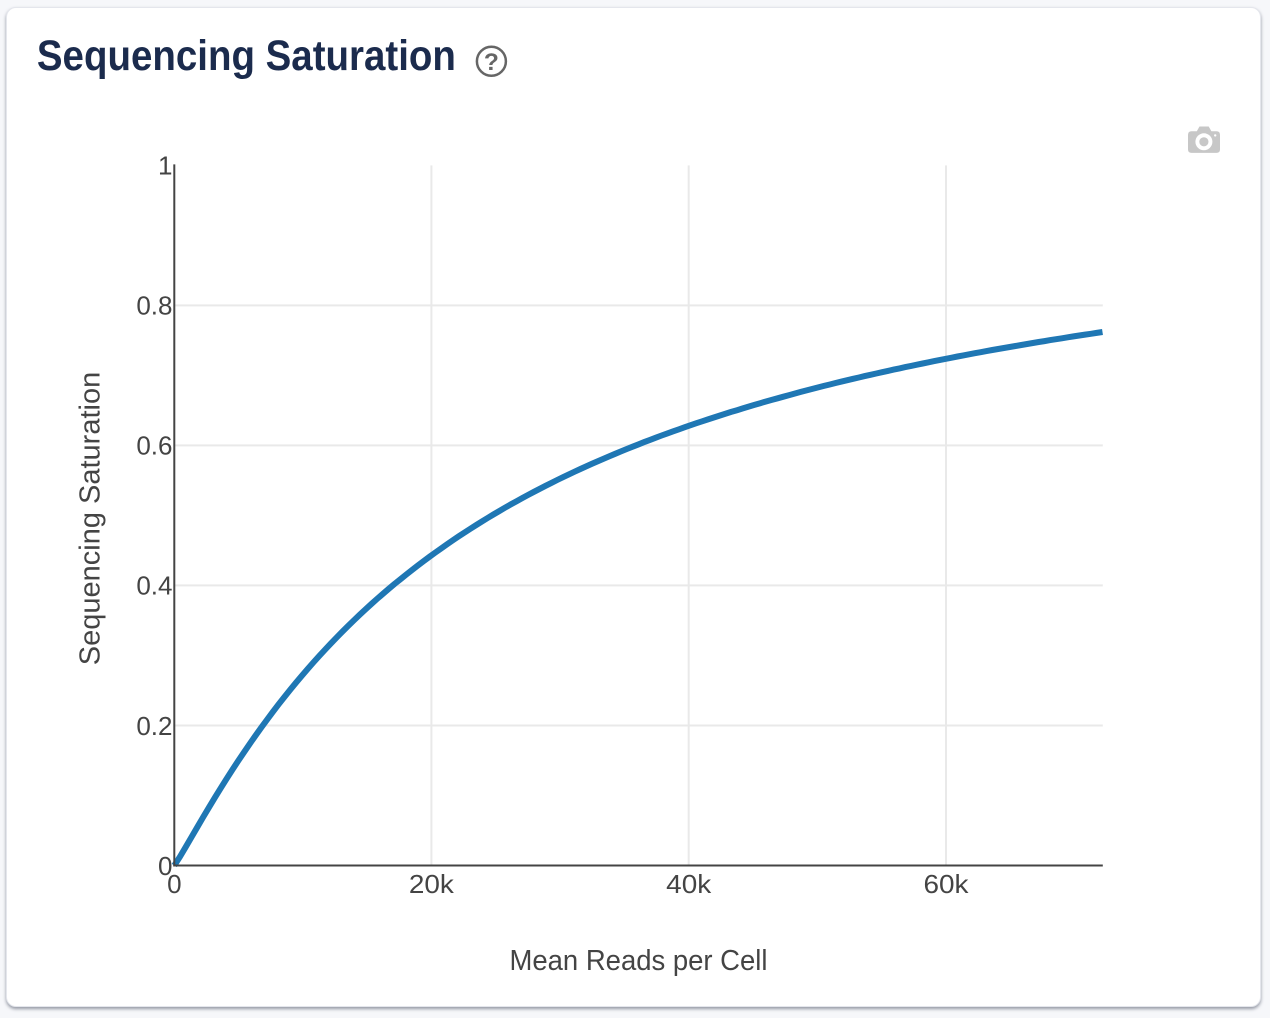  Describe the element at coordinates (947, 884) in the screenshot. I see `svg-text: 60k` at that location.